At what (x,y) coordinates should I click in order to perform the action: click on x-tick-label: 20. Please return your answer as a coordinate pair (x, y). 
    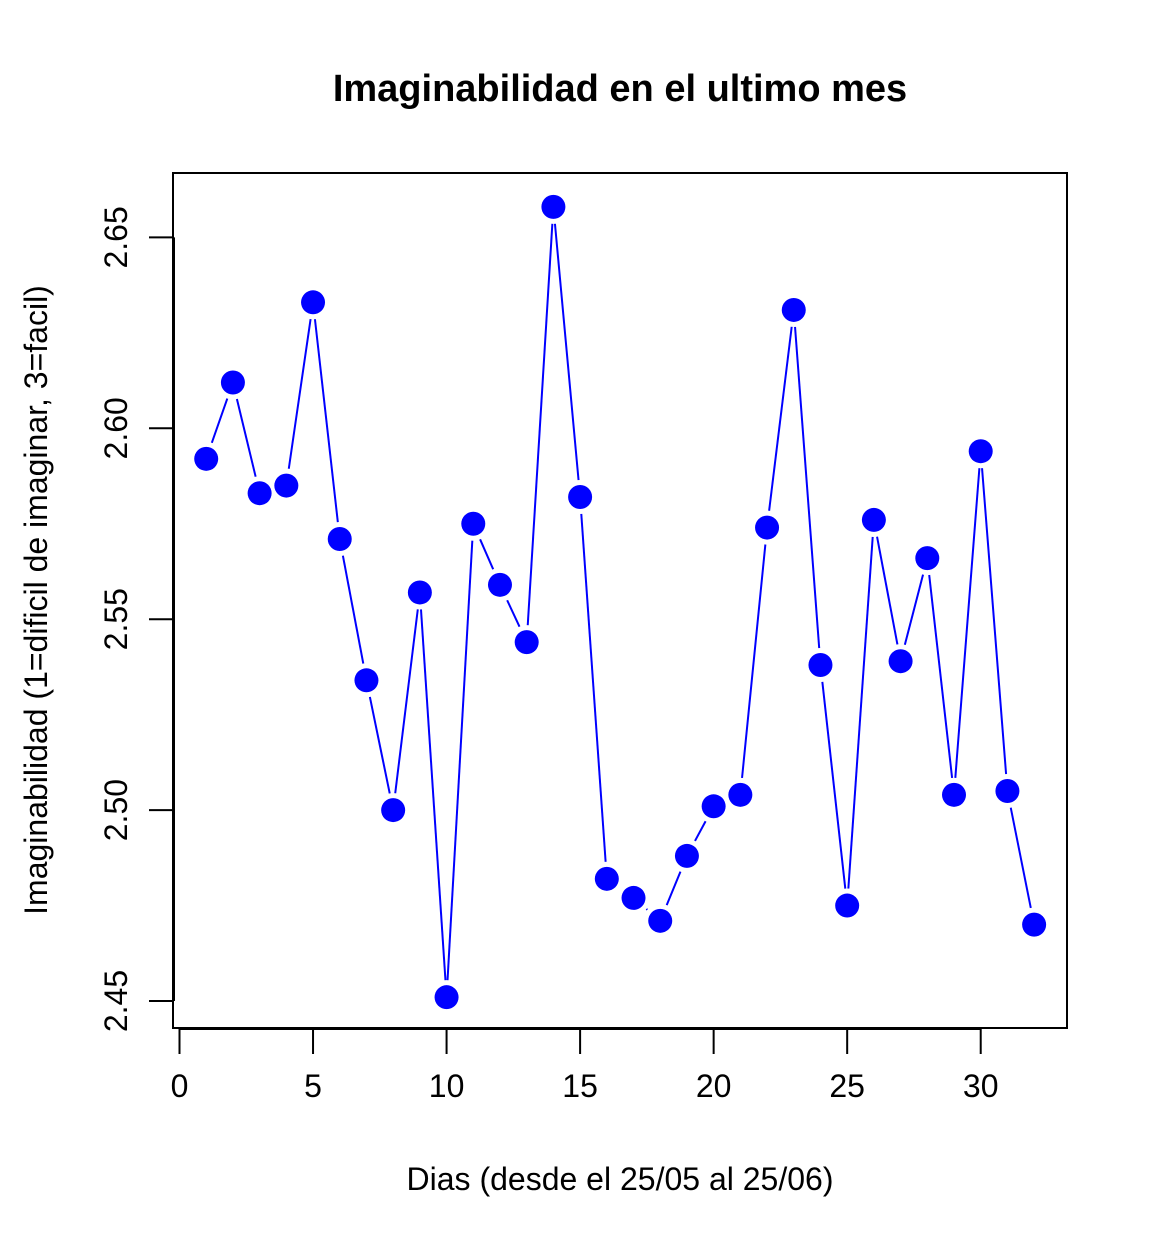
    Looking at the image, I should click on (714, 1086).